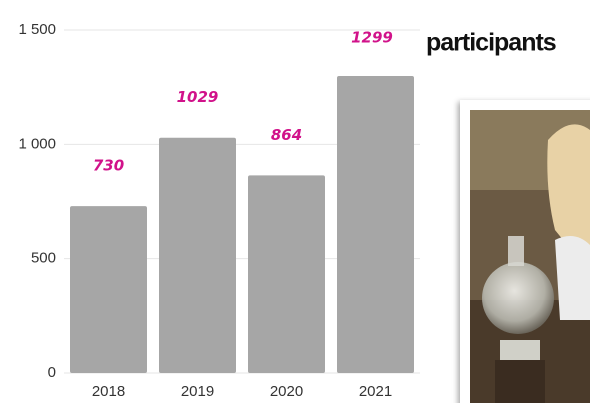 The width and height of the screenshot is (590, 403). Describe the element at coordinates (372, 37) in the screenshot. I see `value-label: 1299` at that location.